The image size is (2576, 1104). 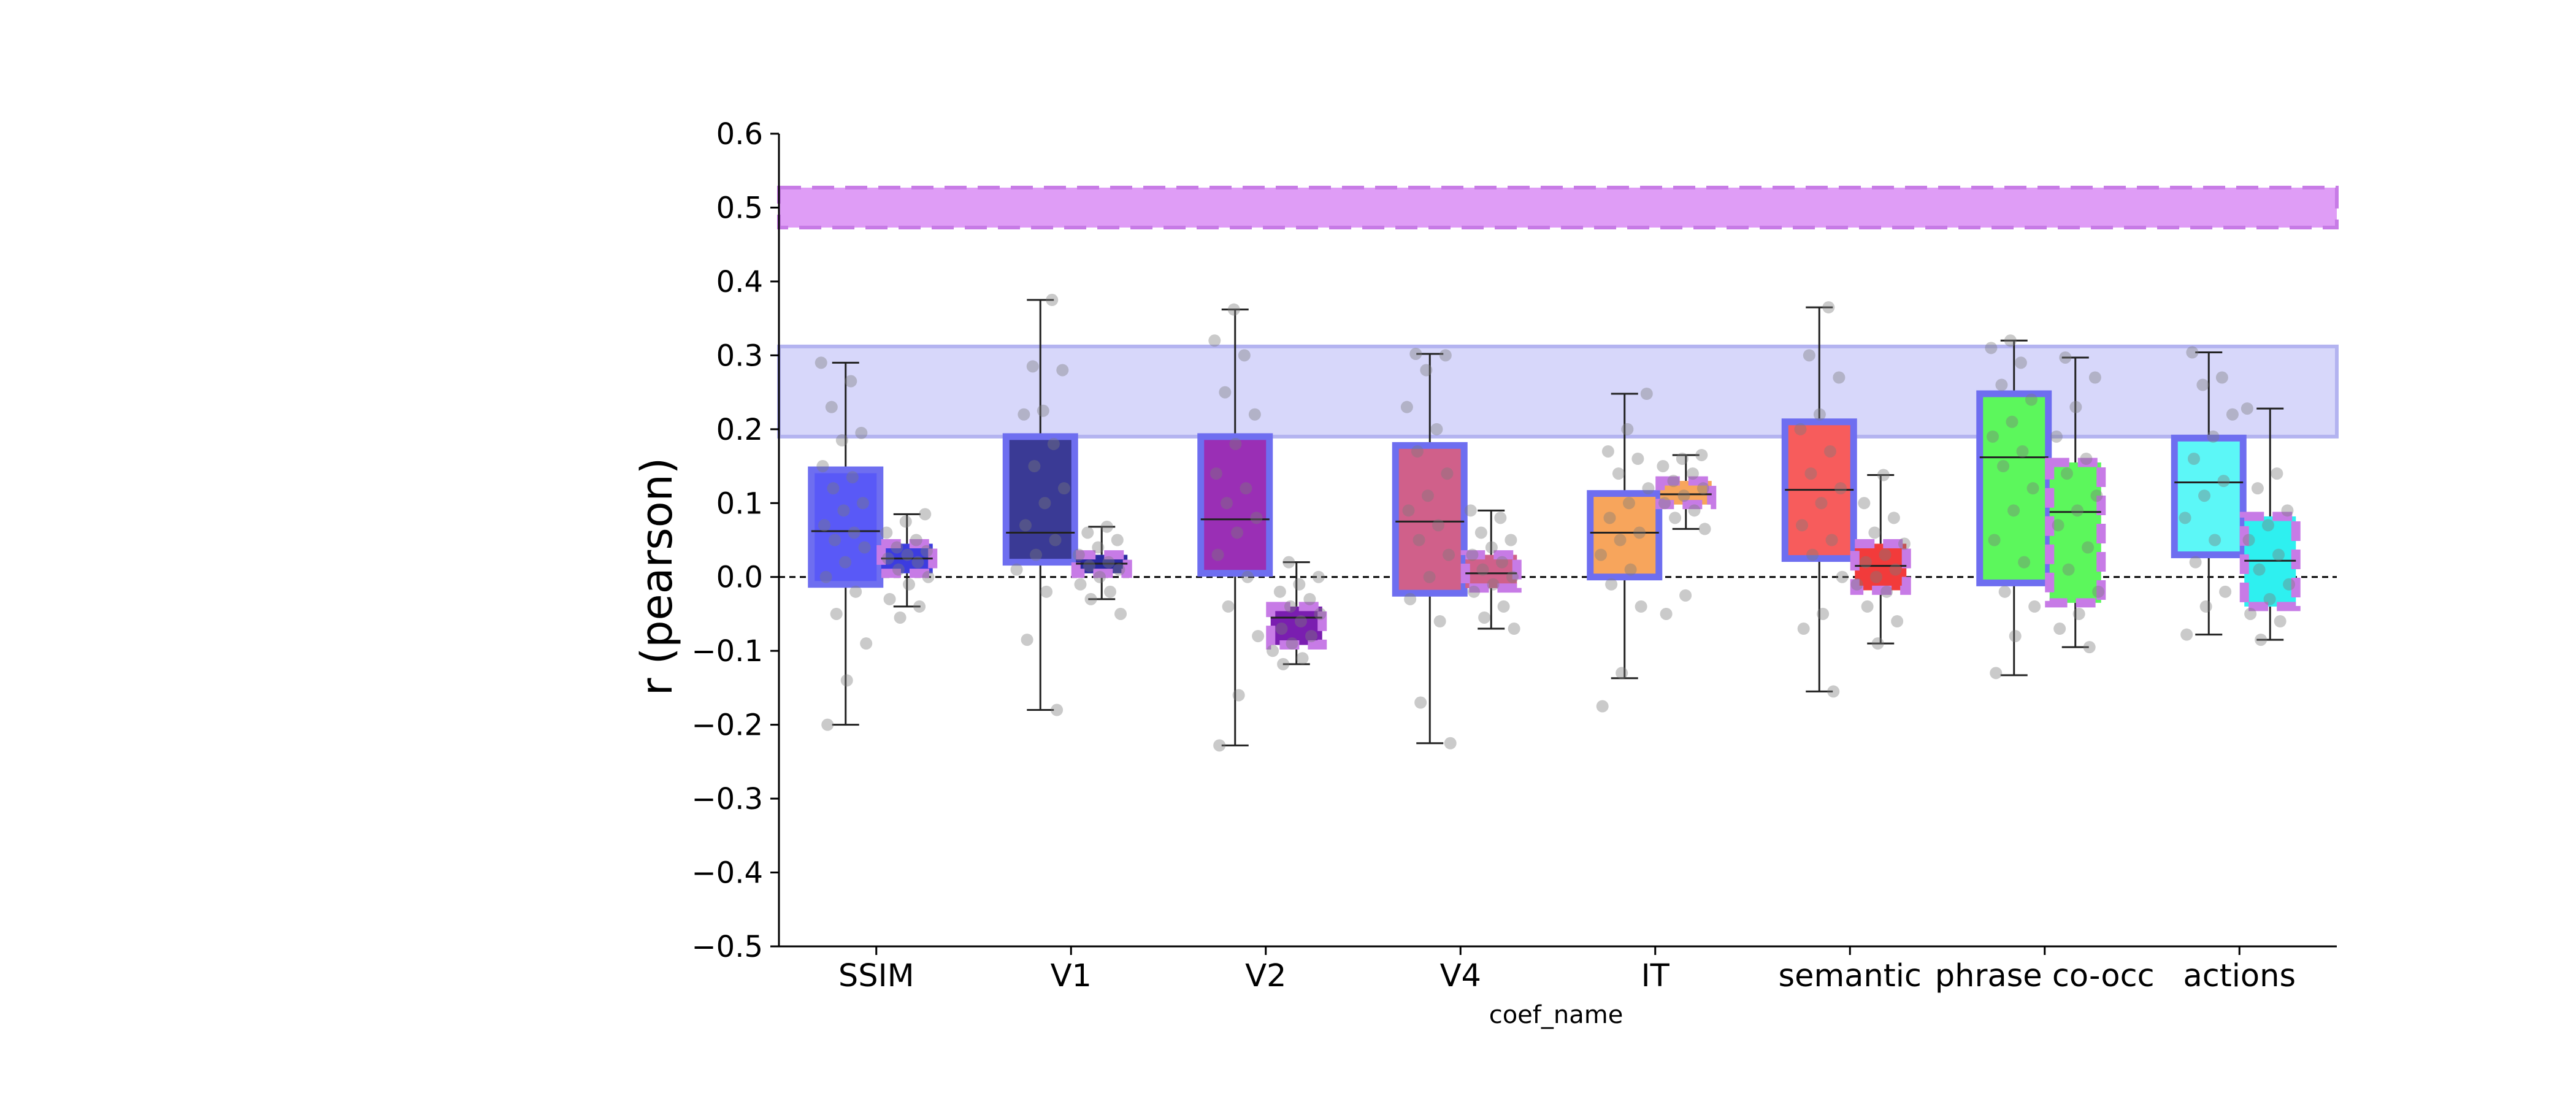 What do you see at coordinates (739, 430) in the screenshot?
I see `y-tick-label: 0.2` at bounding box center [739, 430].